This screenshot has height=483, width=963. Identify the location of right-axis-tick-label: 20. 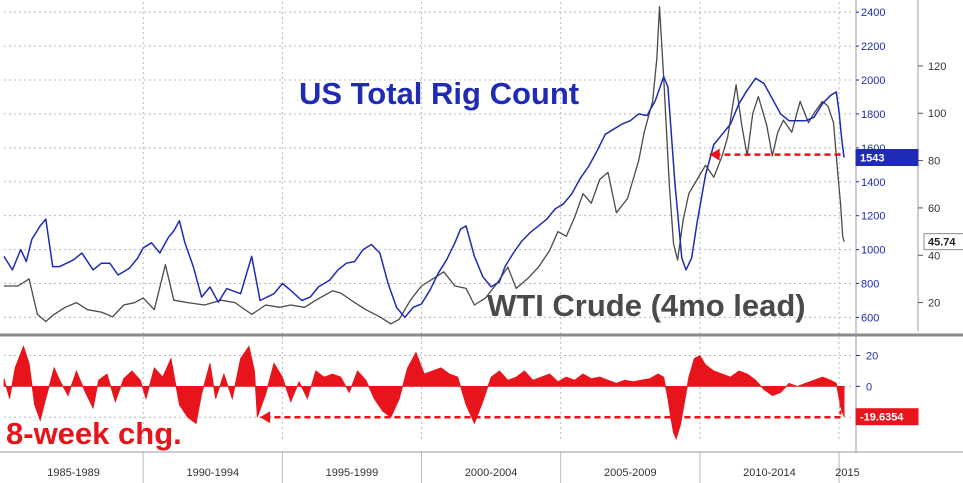
(934, 304).